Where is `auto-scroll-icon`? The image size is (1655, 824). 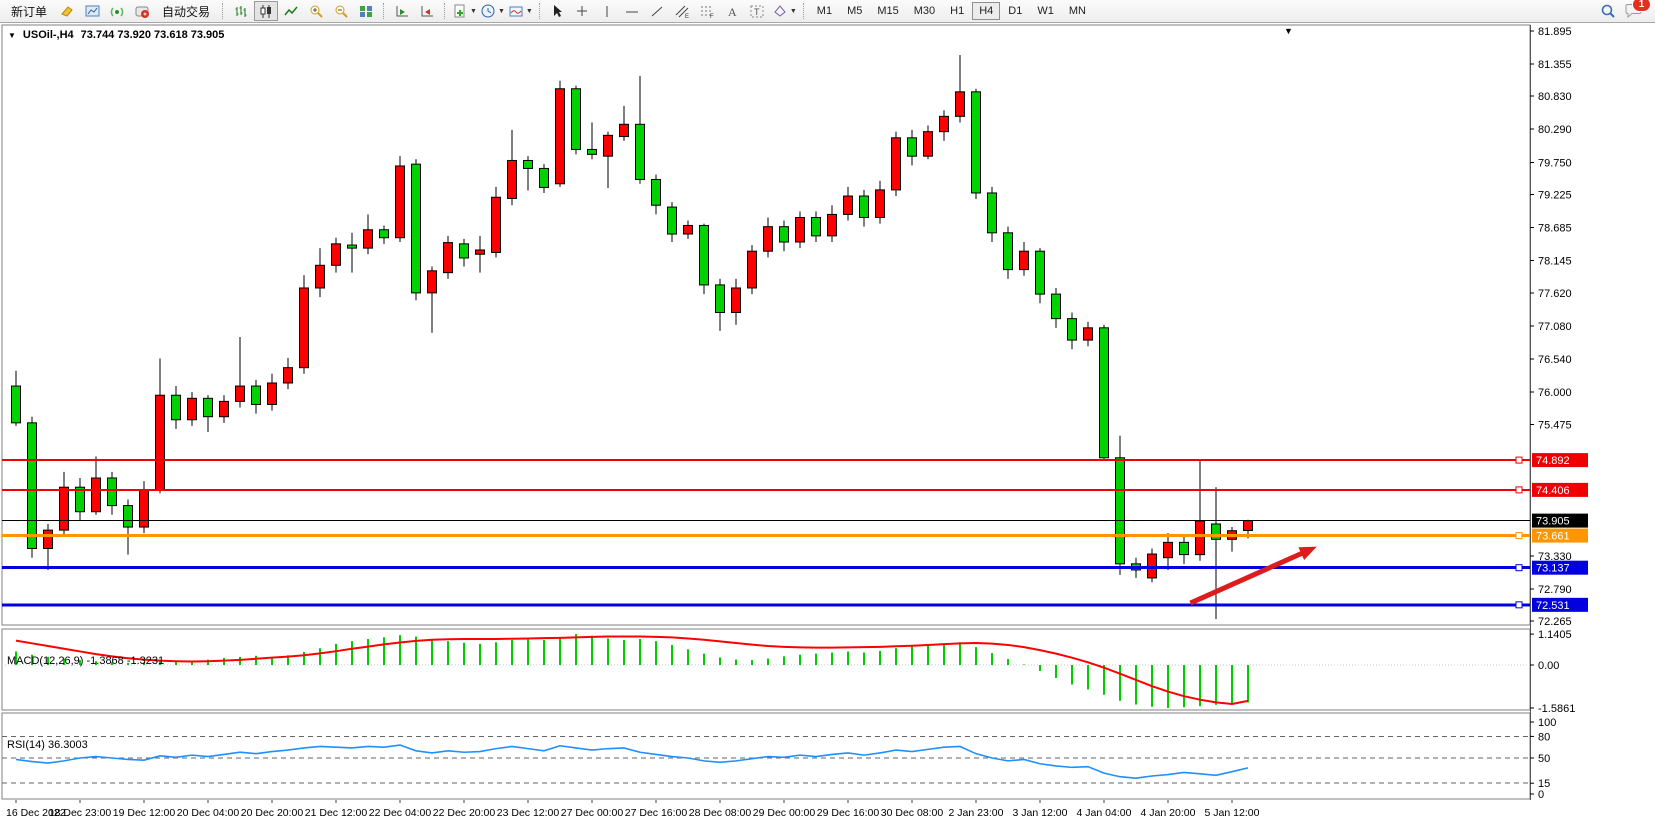
auto-scroll-icon is located at coordinates (402, 11).